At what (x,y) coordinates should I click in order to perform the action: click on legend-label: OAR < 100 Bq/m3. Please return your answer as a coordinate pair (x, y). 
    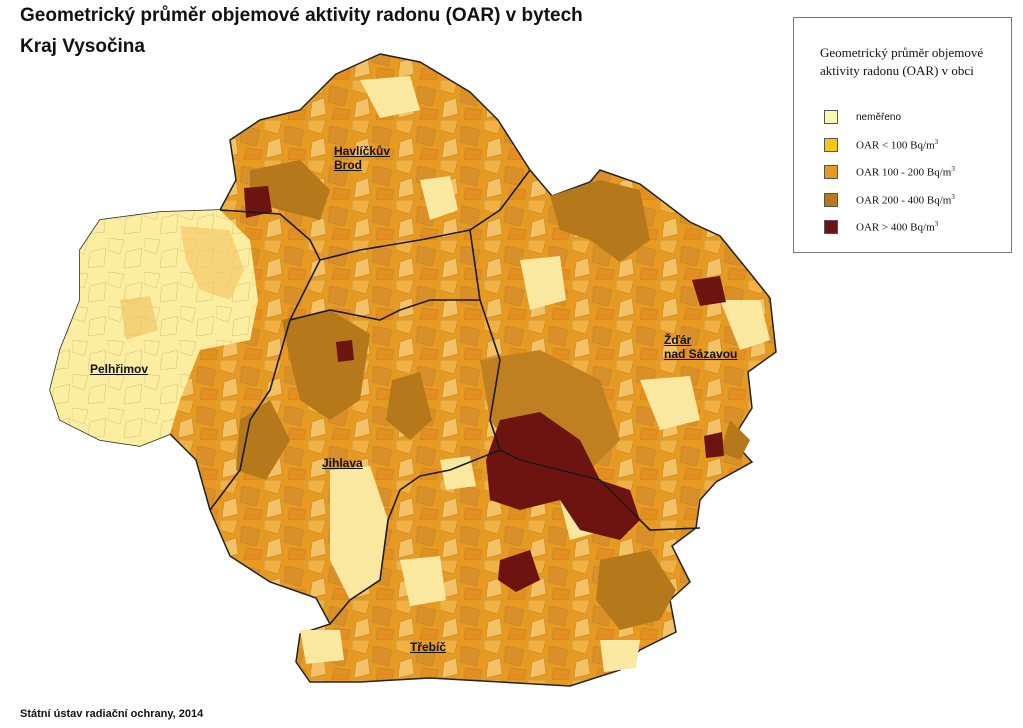
    Looking at the image, I should click on (897, 145).